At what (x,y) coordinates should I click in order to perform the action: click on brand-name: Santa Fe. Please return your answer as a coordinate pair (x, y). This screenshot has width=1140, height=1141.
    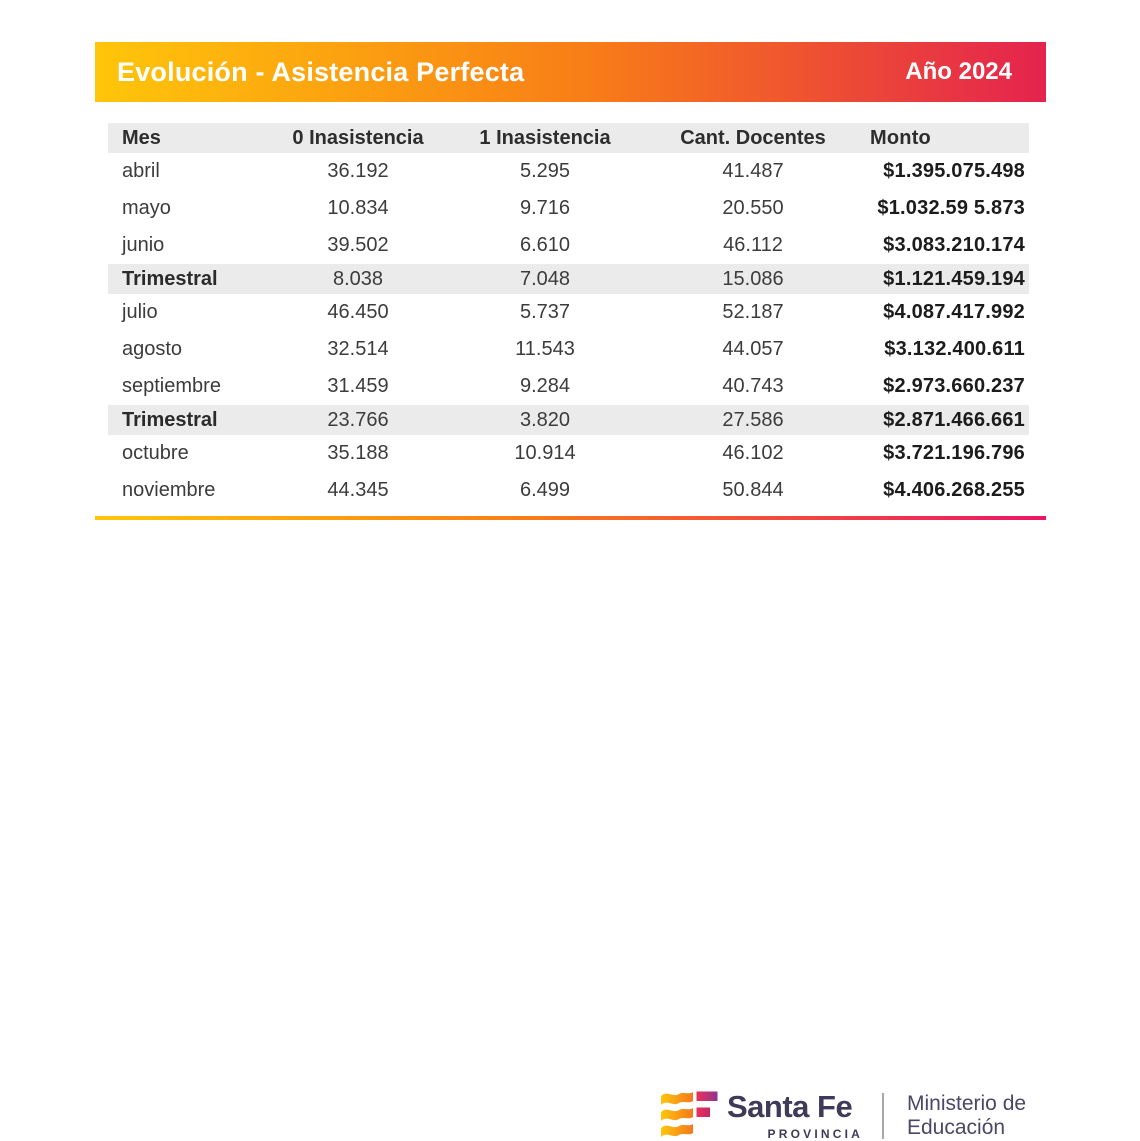
    Looking at the image, I should click on (790, 1106).